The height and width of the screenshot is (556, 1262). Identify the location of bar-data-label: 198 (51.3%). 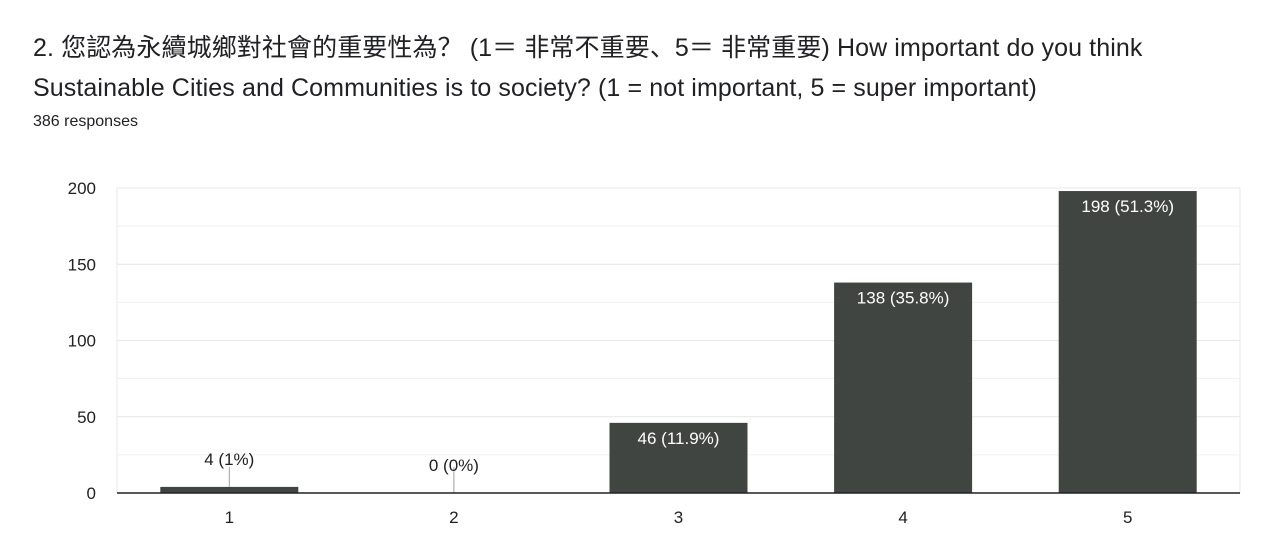
(1127, 206).